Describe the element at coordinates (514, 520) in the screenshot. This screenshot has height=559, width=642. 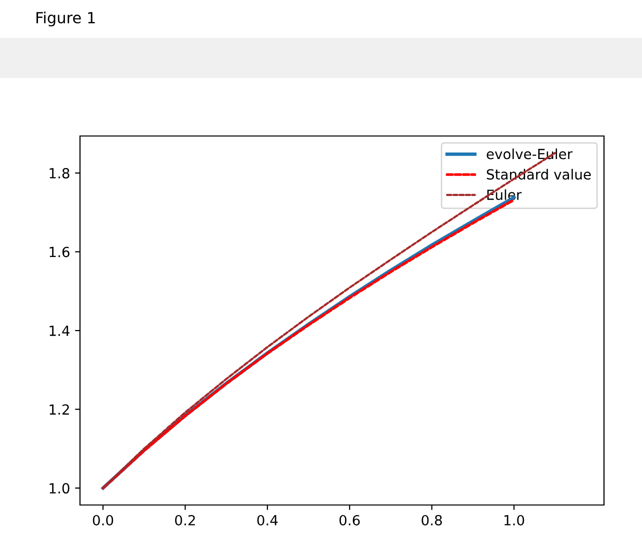
I see `x-tick-label: 1.0` at that location.